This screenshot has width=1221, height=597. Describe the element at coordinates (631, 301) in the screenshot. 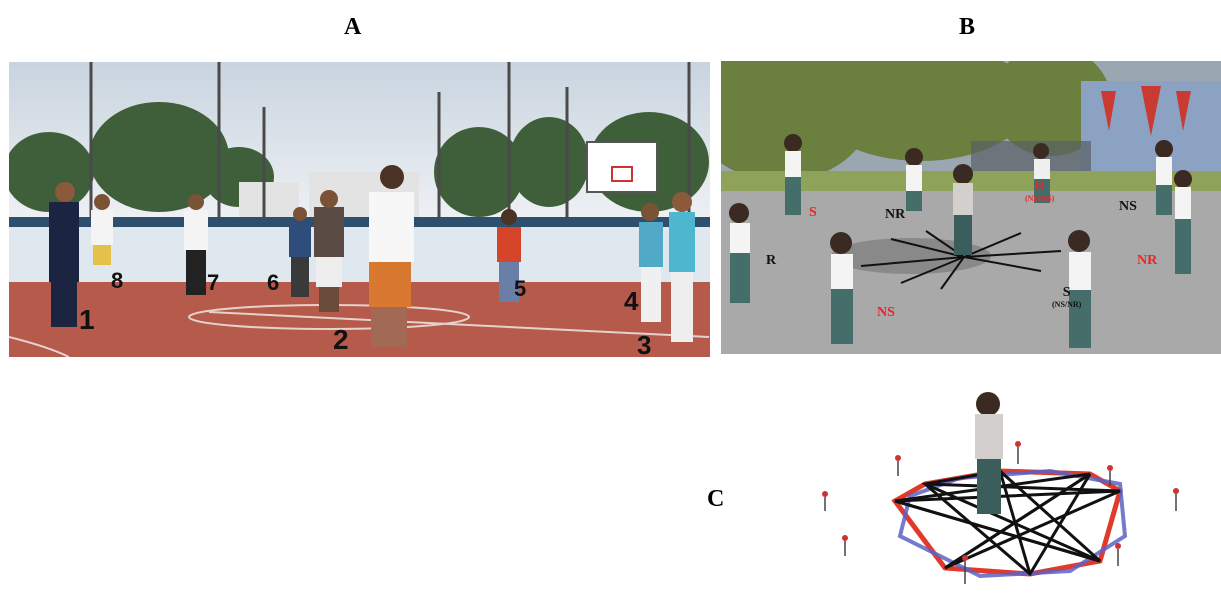

I see `player-number-4: 4` at that location.